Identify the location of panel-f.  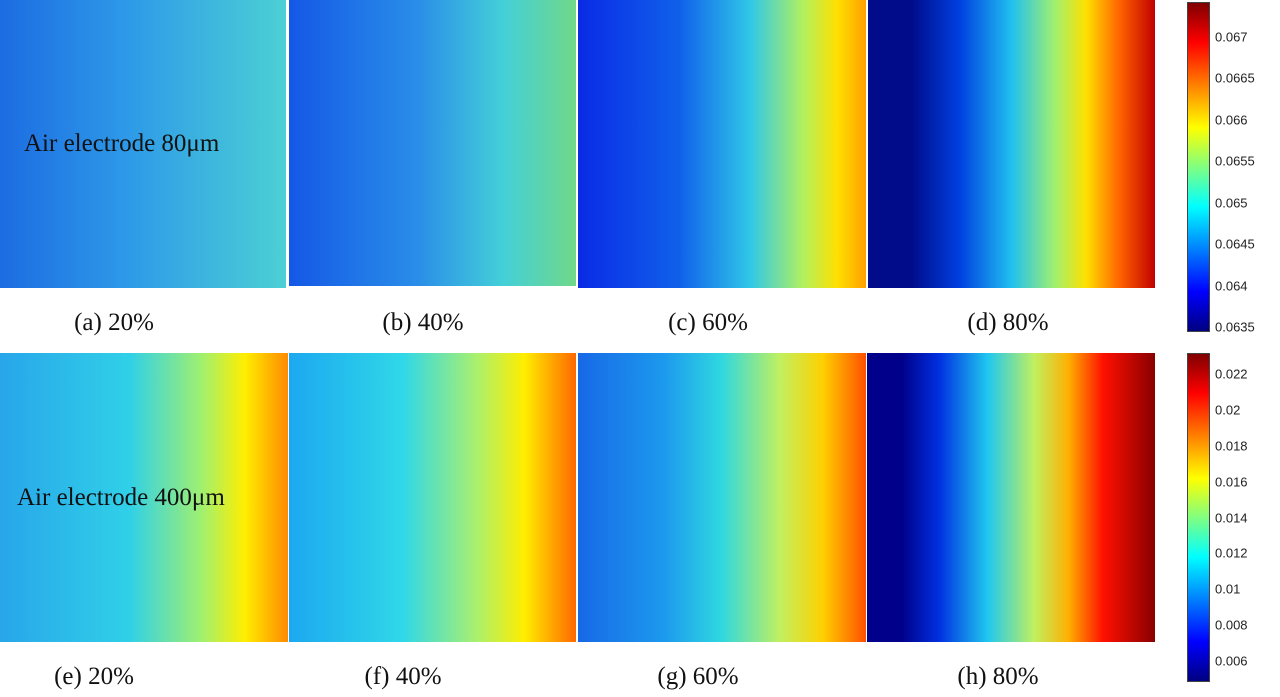
(432, 497).